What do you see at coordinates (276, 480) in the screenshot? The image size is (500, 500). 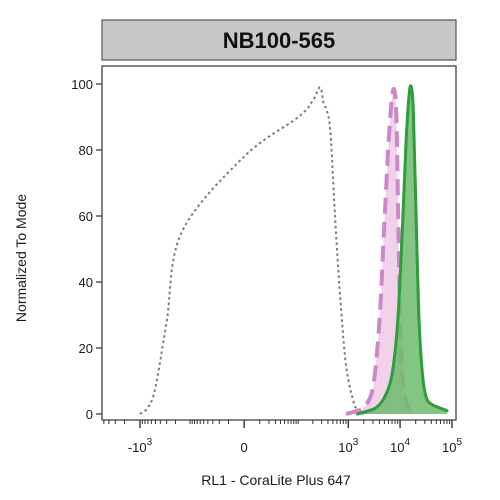 I see `x-axis-title: RL1 - CoraLite Plus 647` at bounding box center [276, 480].